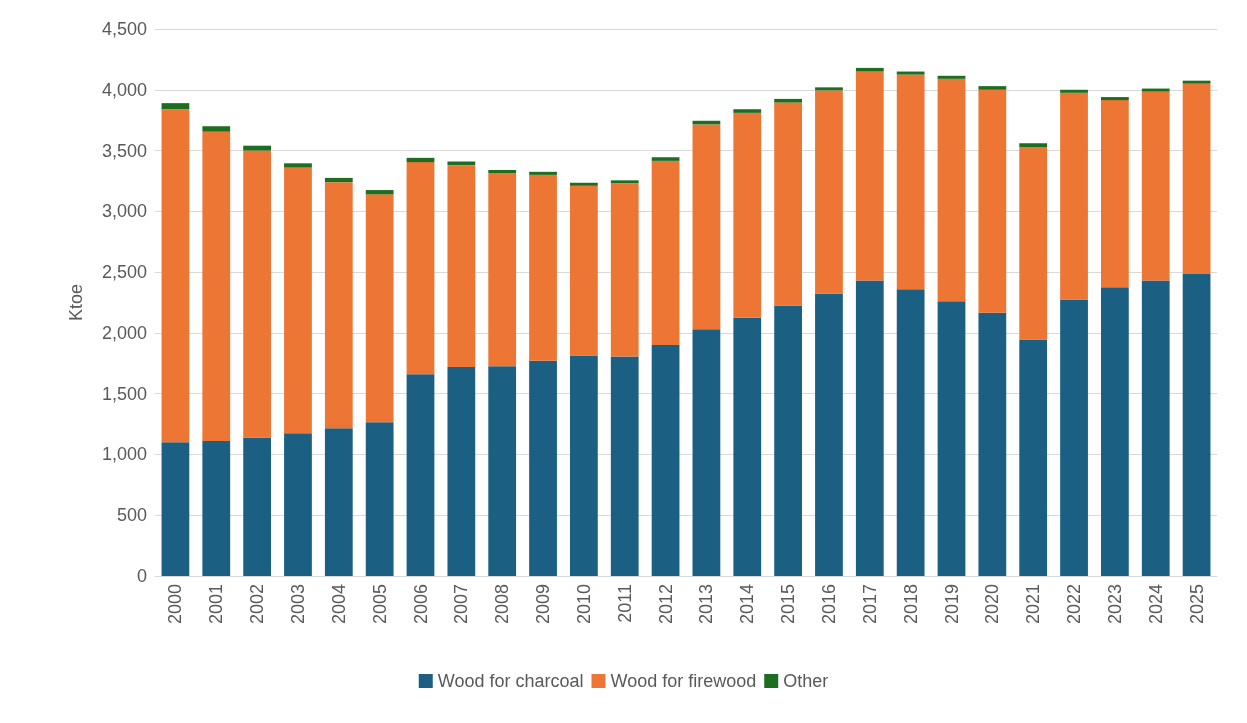 This screenshot has height=723, width=1247. What do you see at coordinates (124, 272) in the screenshot?
I see `y-tick-label: 2,500` at bounding box center [124, 272].